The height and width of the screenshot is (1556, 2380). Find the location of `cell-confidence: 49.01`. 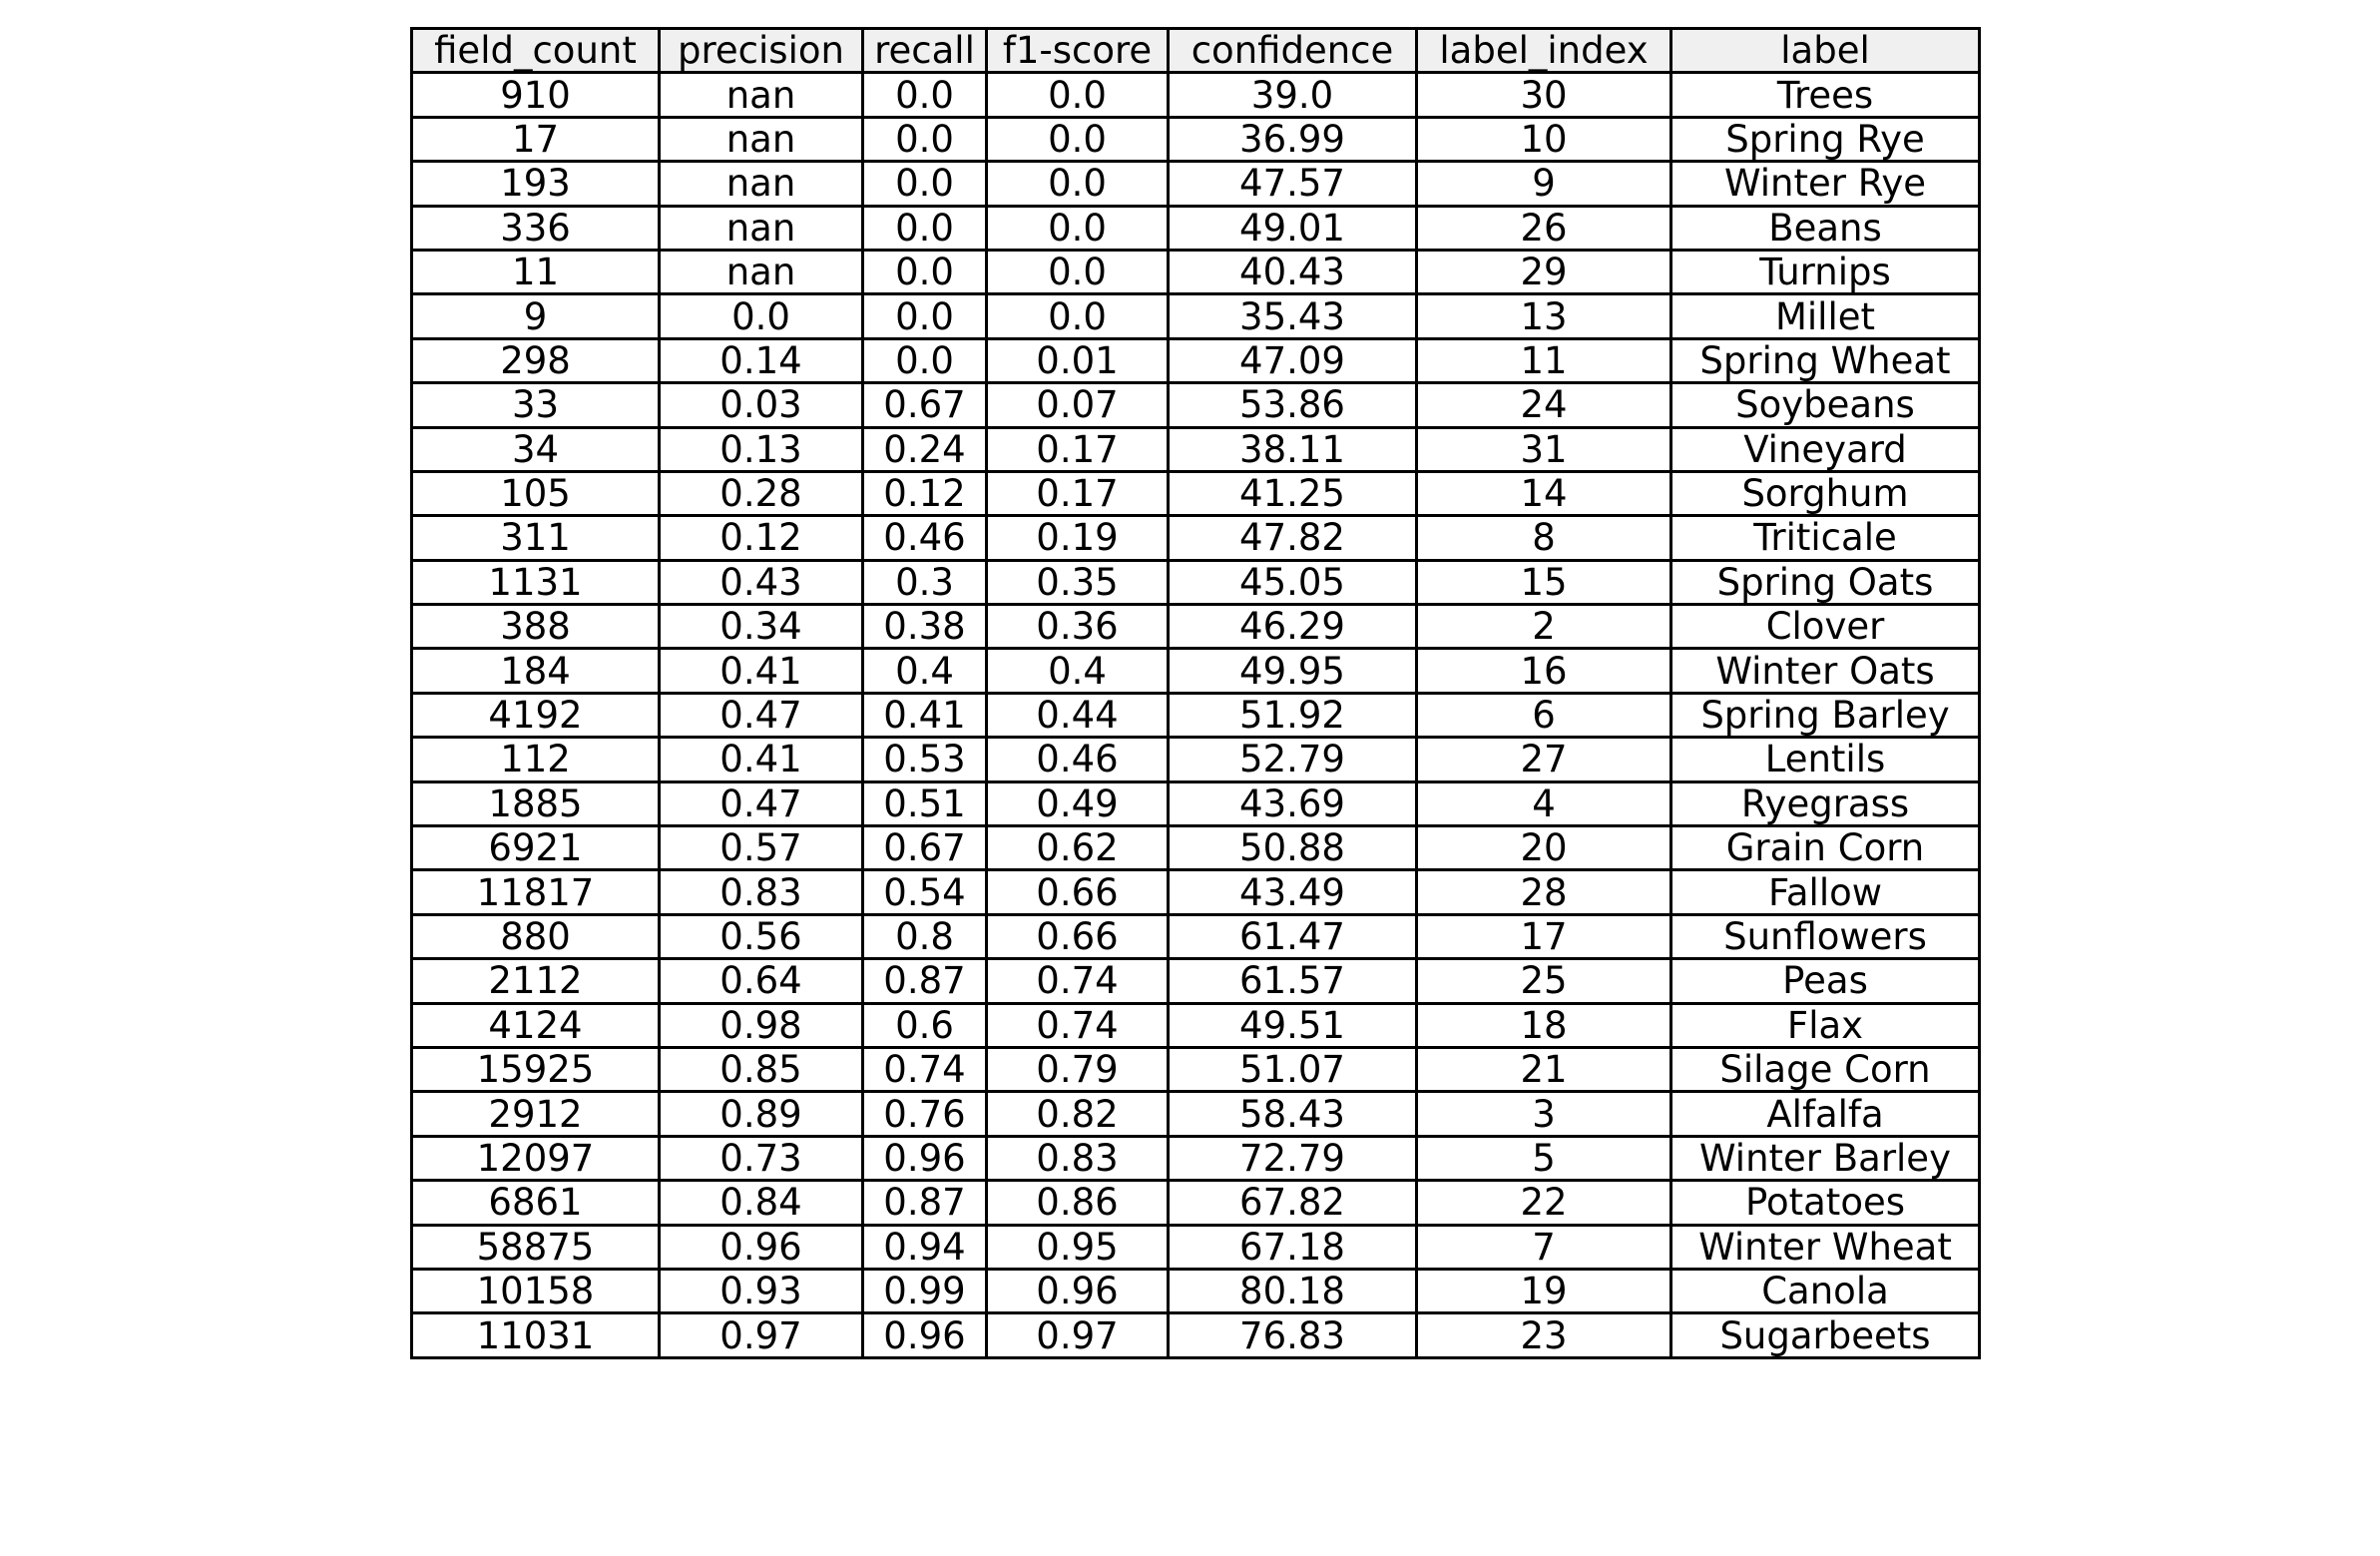

cell-confidence: 49.01 is located at coordinates (1292, 228).